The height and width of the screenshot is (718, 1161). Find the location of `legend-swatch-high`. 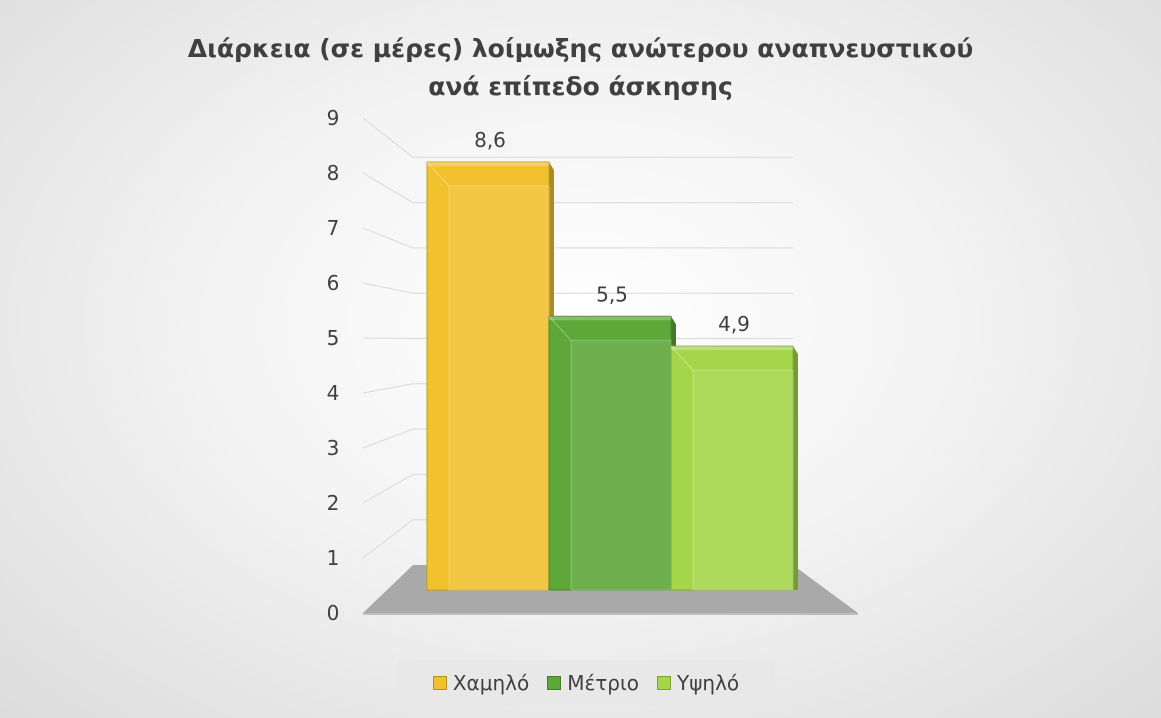

legend-swatch-high is located at coordinates (664, 683).